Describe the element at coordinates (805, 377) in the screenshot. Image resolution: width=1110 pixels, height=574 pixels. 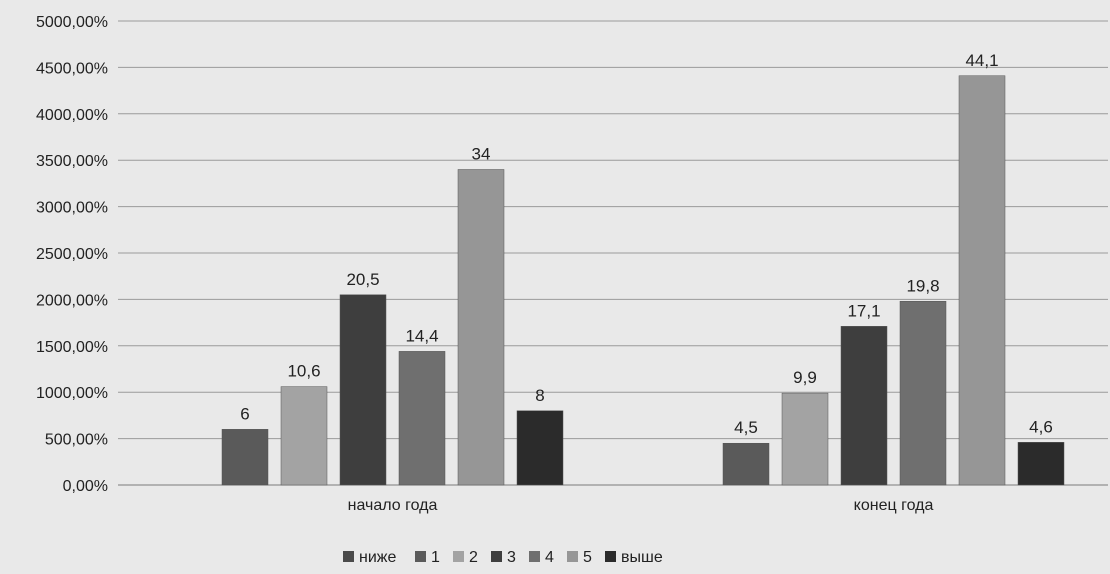
I see `data-label: 9,9` at that location.